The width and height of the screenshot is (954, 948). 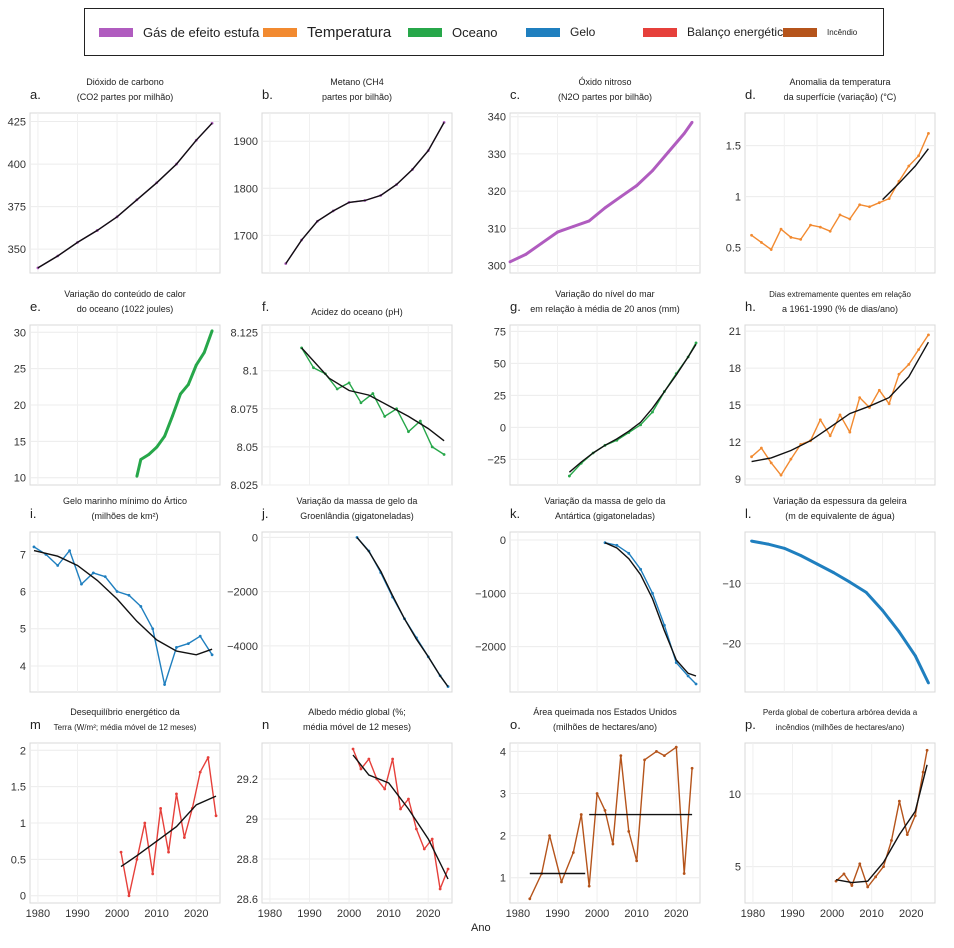 What do you see at coordinates (244, 410) in the screenshot?
I see `y-tick-label: 8.075` at bounding box center [244, 410].